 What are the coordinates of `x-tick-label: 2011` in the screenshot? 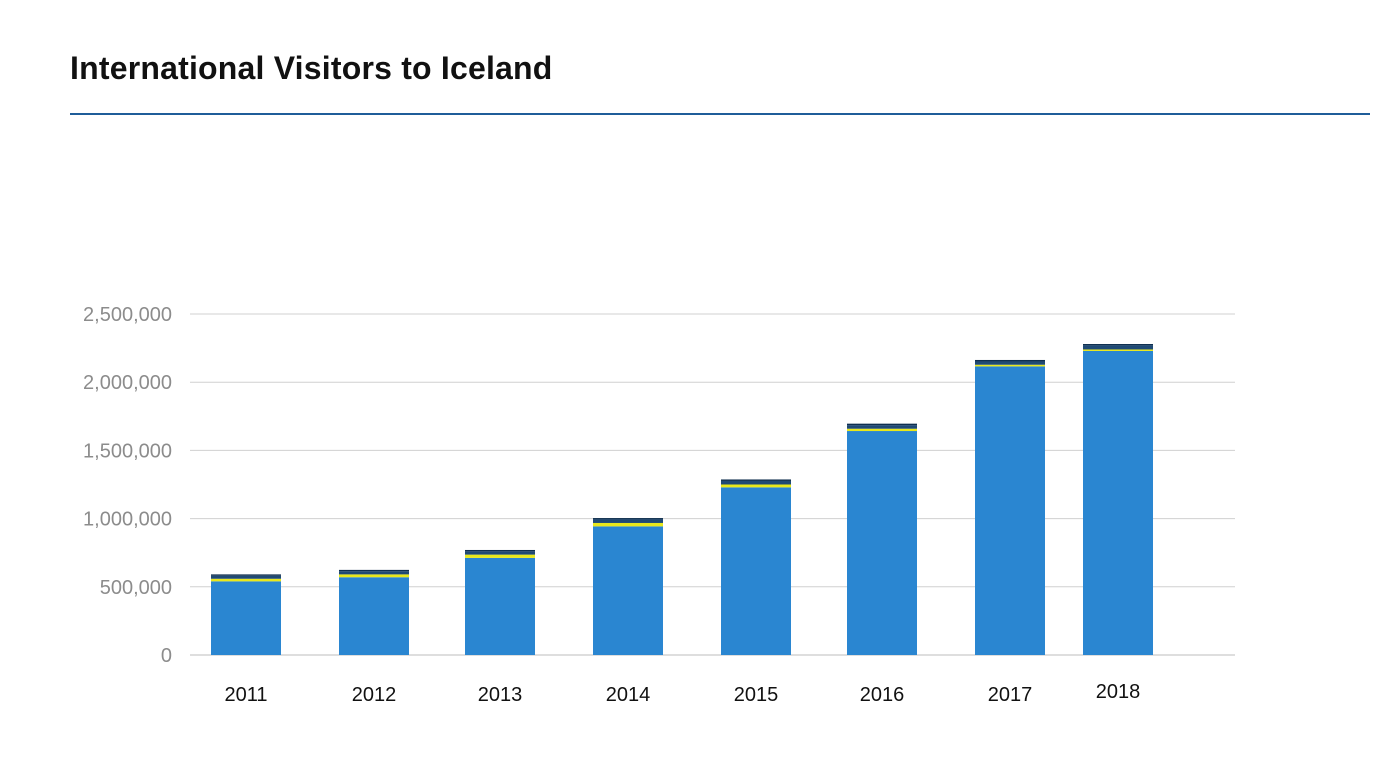 It's located at (245, 695).